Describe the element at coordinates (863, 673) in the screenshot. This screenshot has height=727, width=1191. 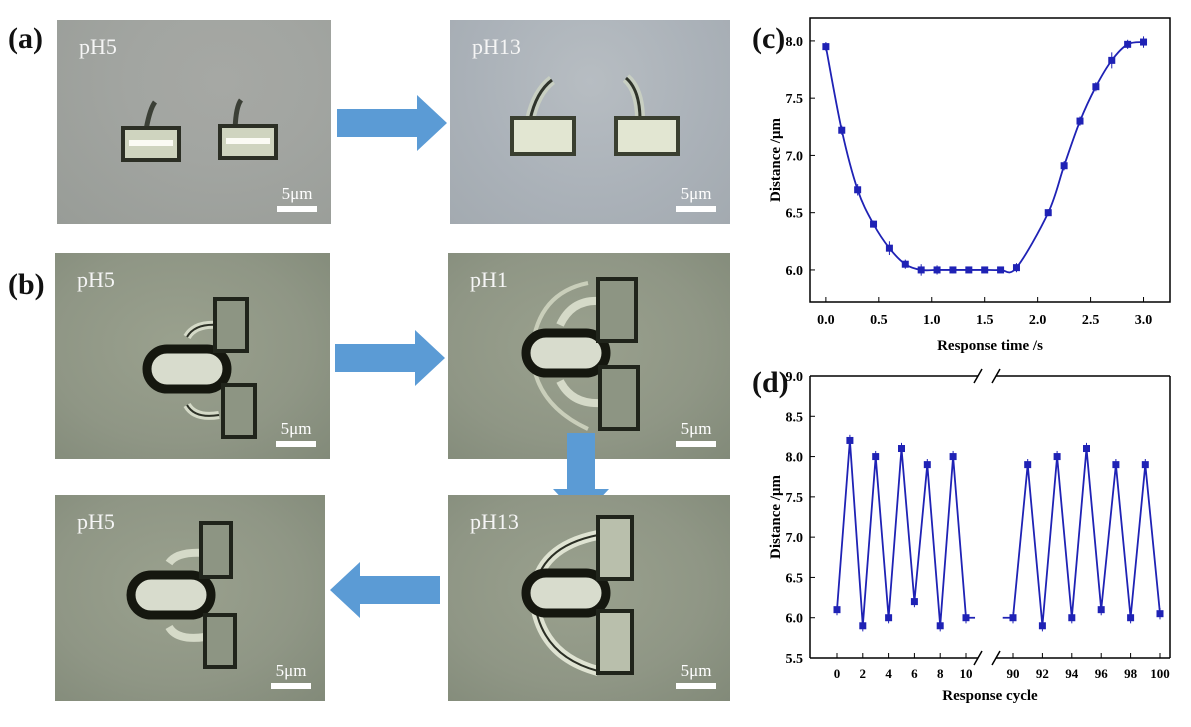
I see `x-tick-label: 2` at that location.